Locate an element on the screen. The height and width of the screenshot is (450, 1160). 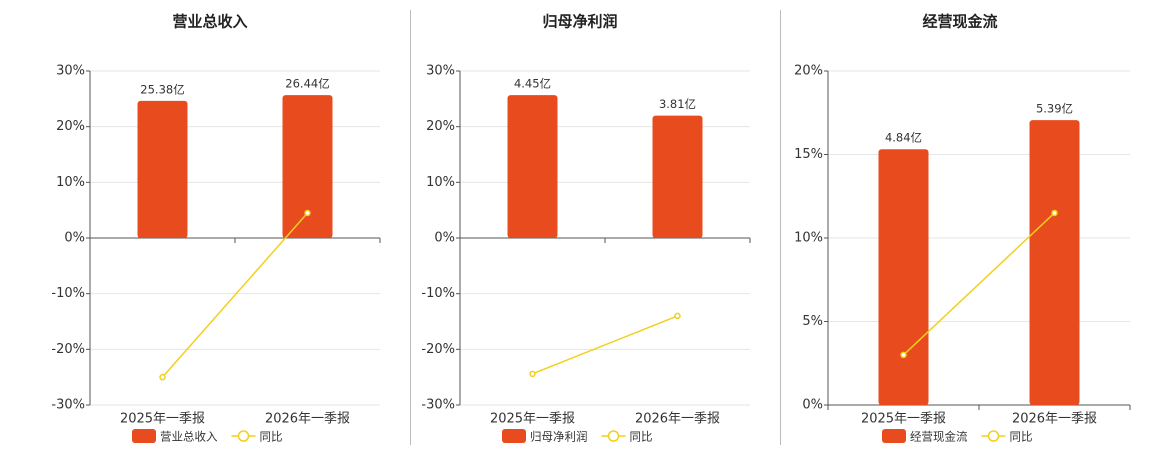
value-label: 3.81亿 is located at coordinates (677, 104).